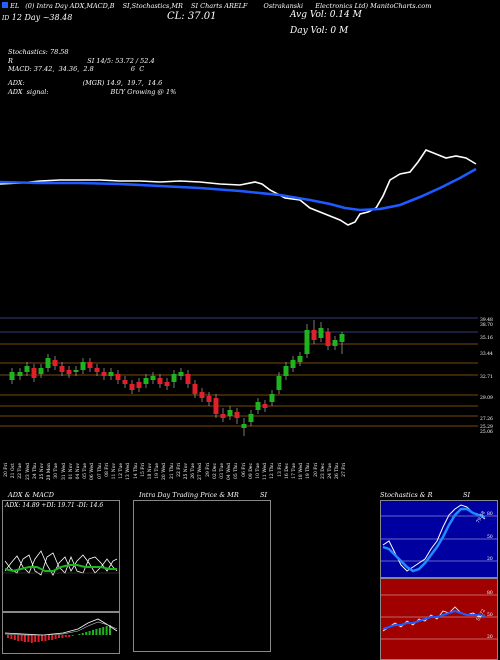 The width and height of the screenshot is (500, 660). I want to click on rsi-label-20: 20, so click(490, 637).